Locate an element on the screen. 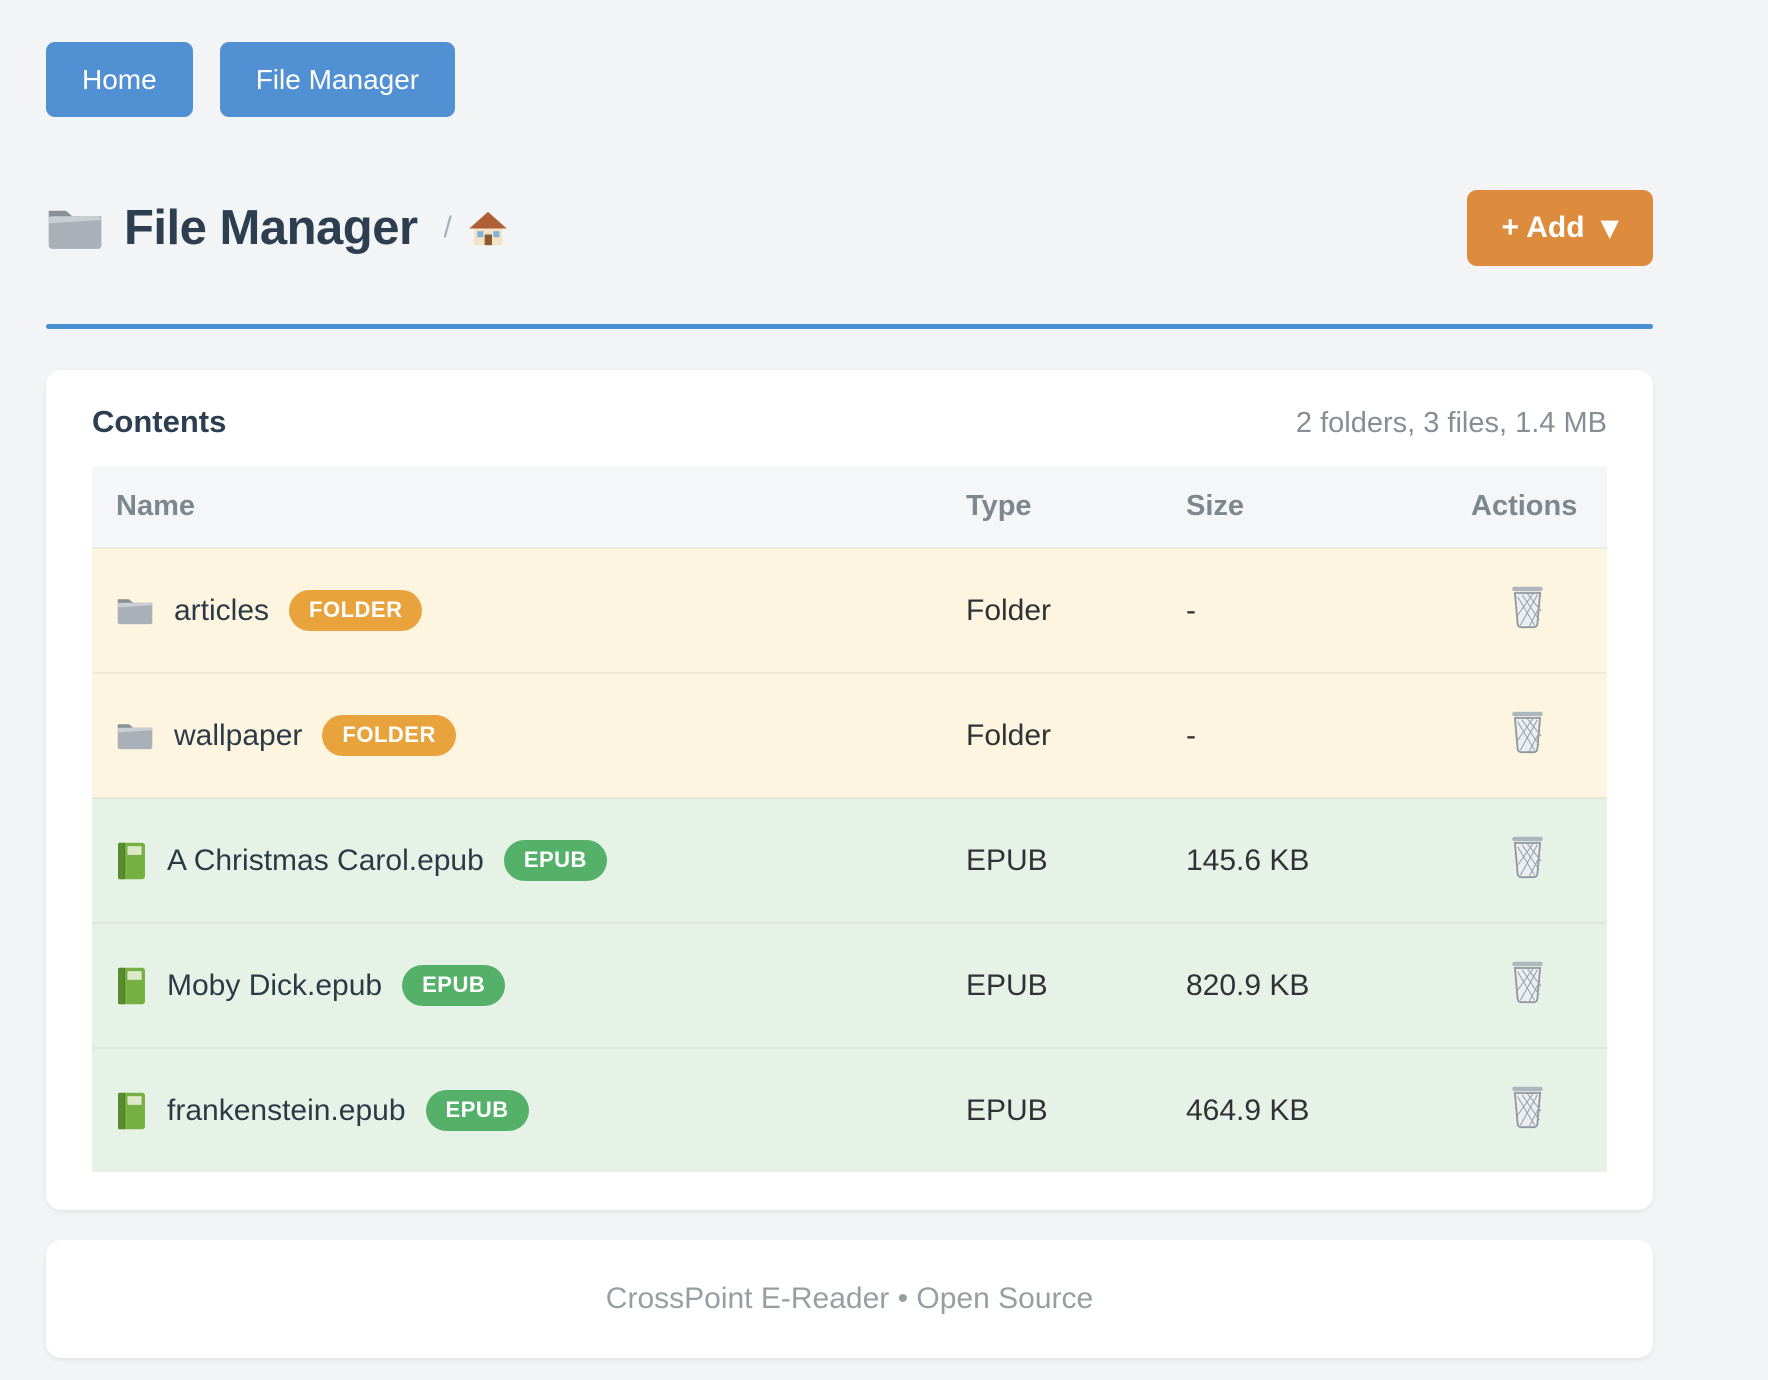 The image size is (1768, 1380). file-size: 820.9 KB is located at coordinates (1304, 985).